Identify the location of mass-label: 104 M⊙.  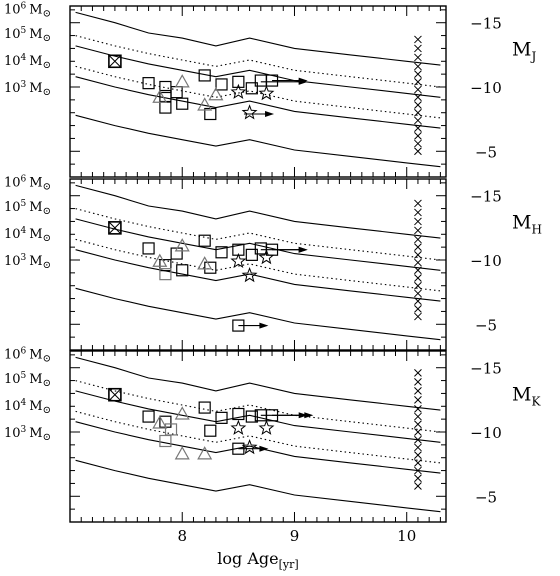
(27, 235).